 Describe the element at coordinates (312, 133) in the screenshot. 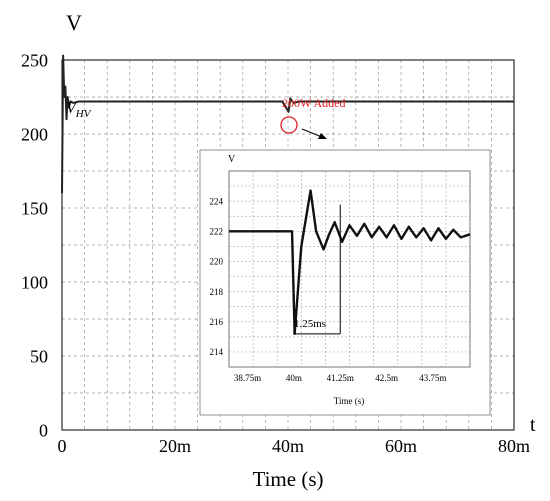

I see `annotation-arrow` at that location.